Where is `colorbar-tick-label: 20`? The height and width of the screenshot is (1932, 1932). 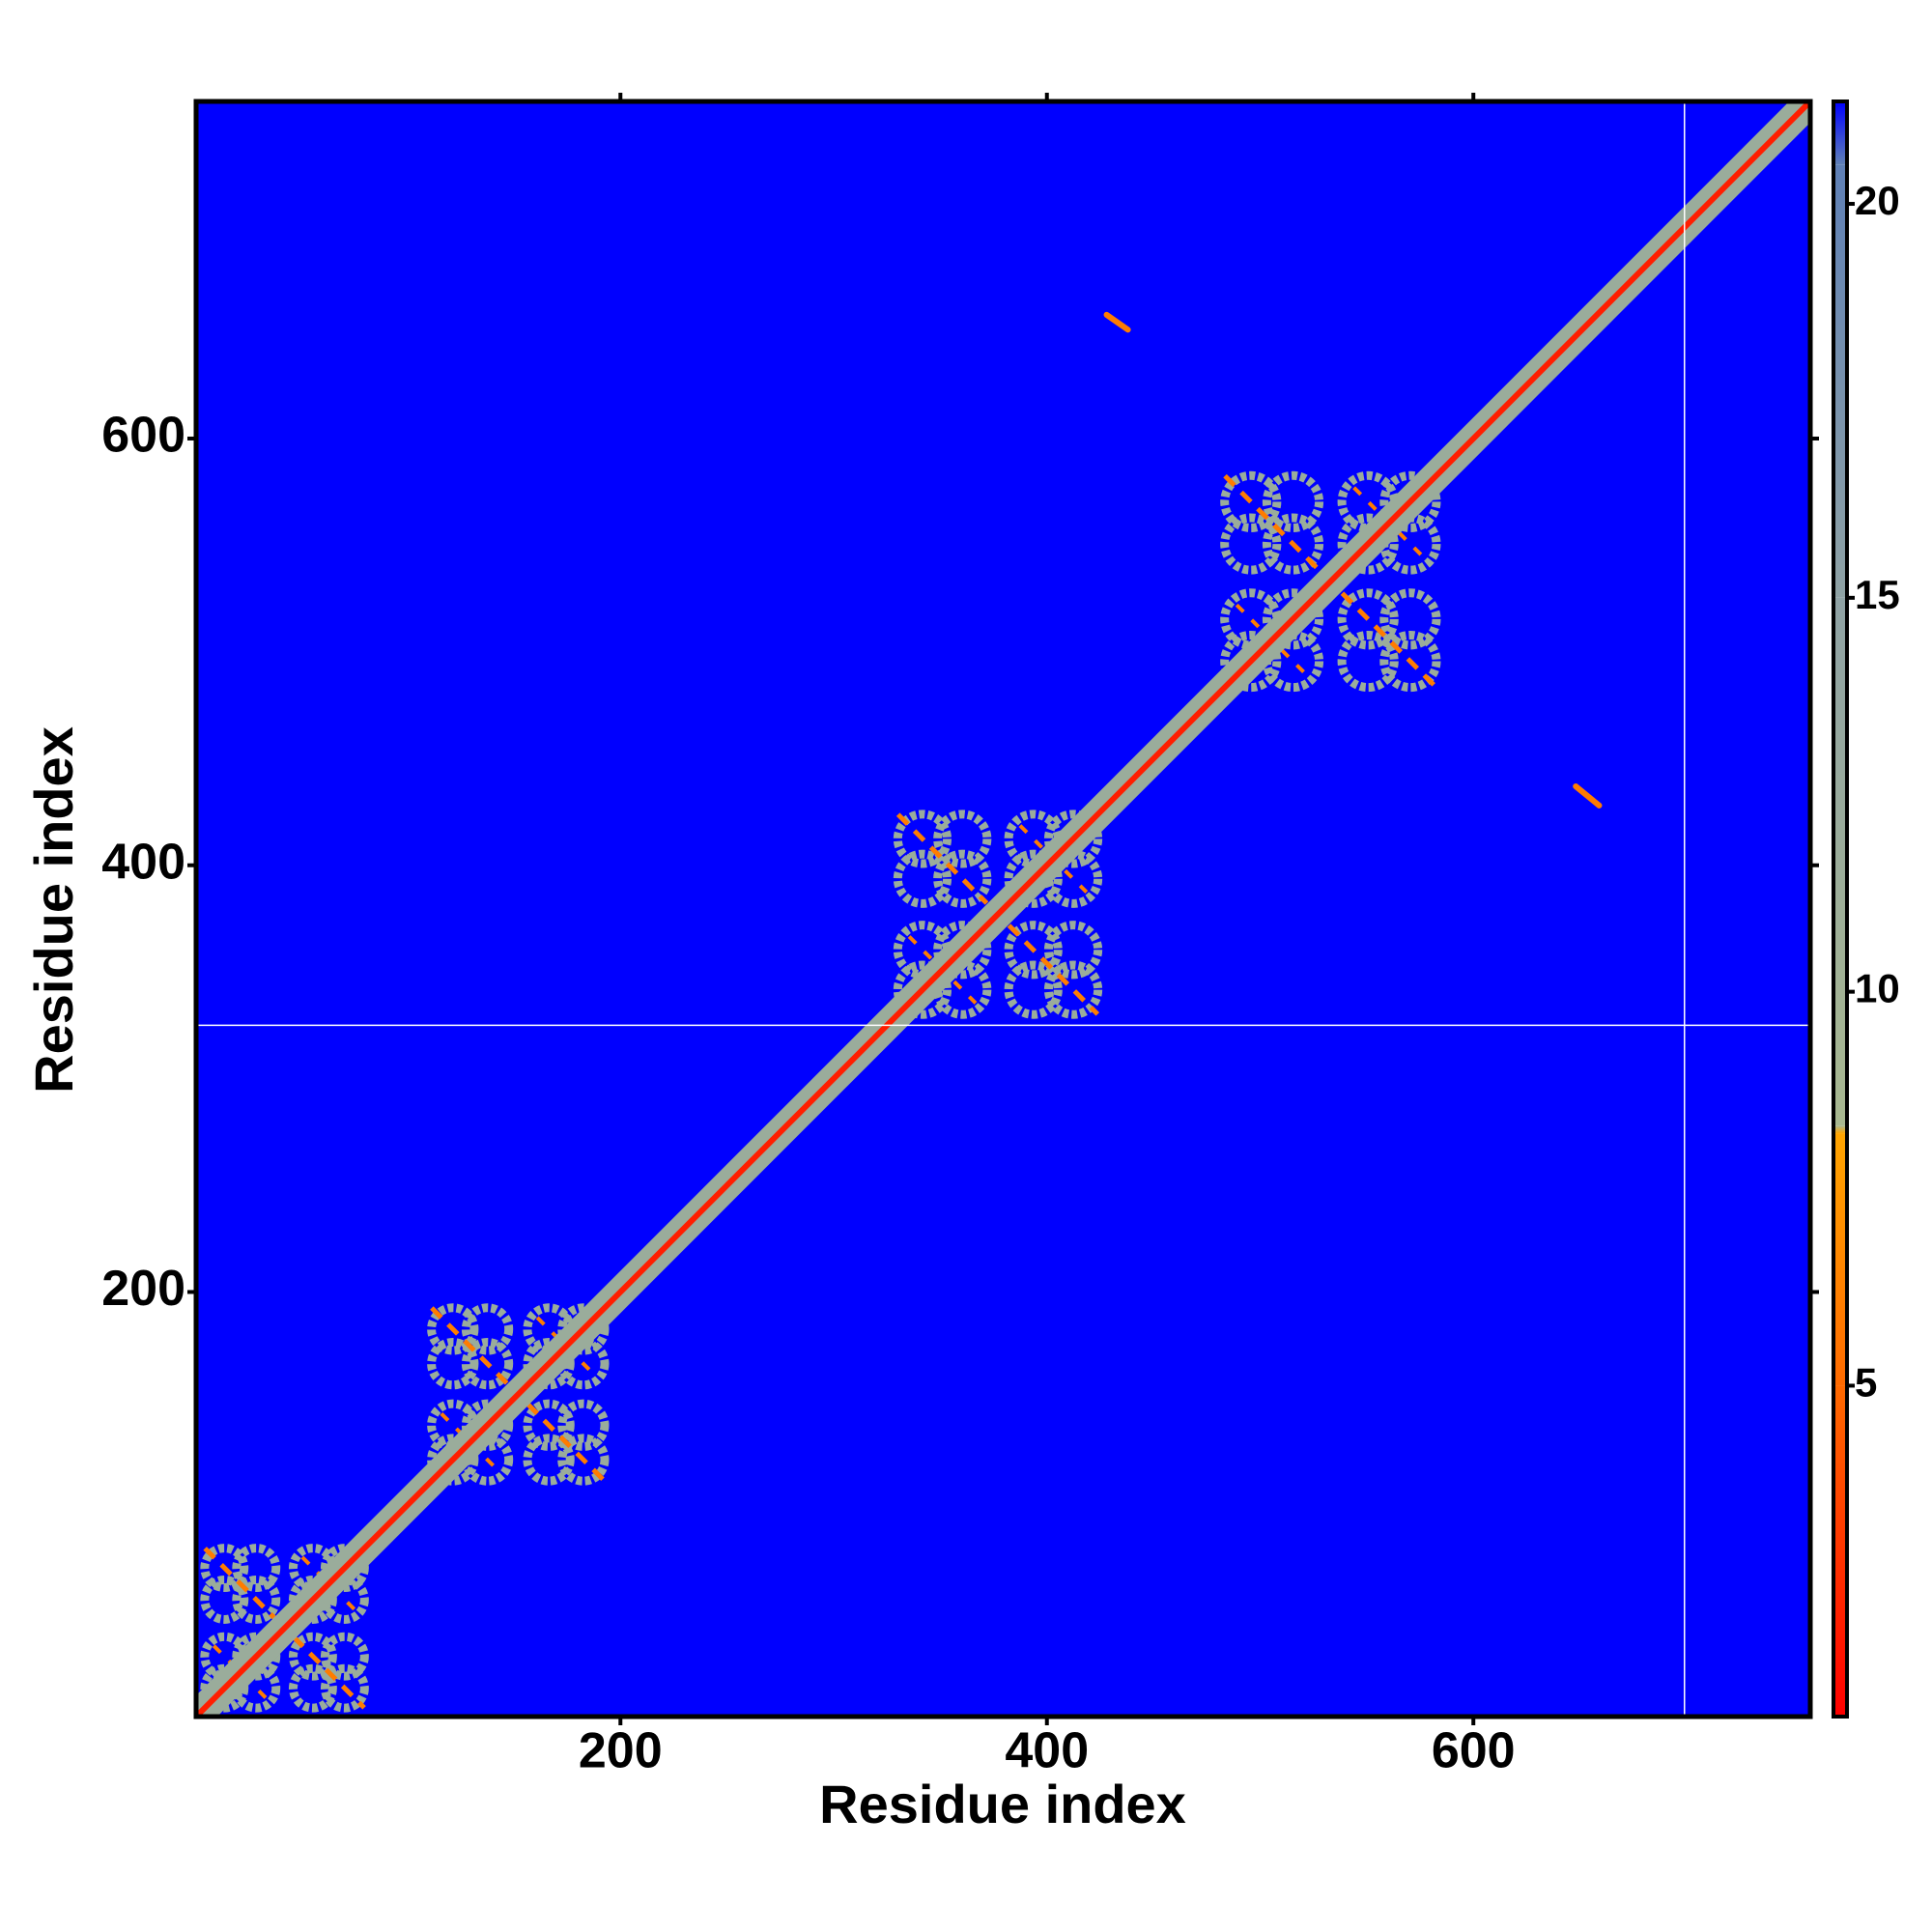 colorbar-tick-label: 20 is located at coordinates (1877, 200).